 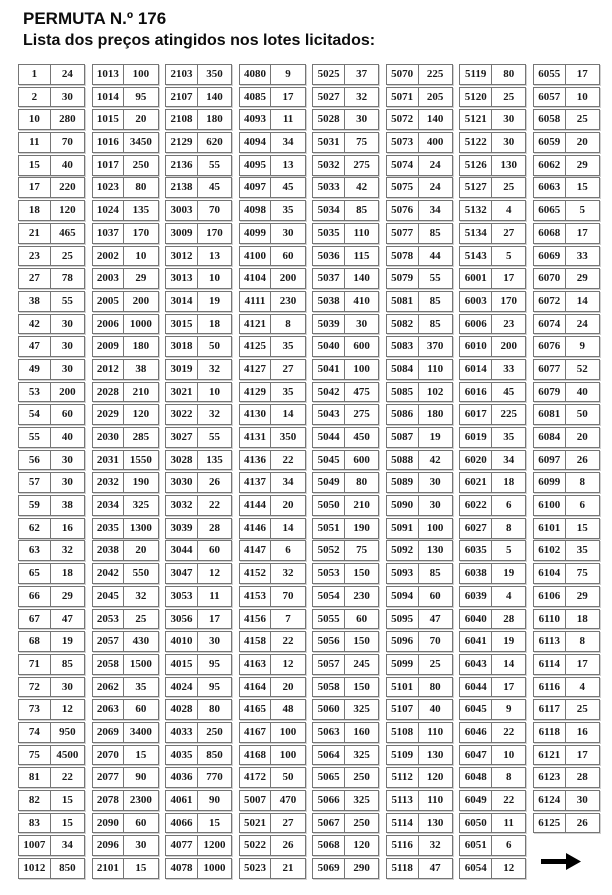 What do you see at coordinates (214, 187) in the screenshot?
I see `price-cell: 45` at bounding box center [214, 187].